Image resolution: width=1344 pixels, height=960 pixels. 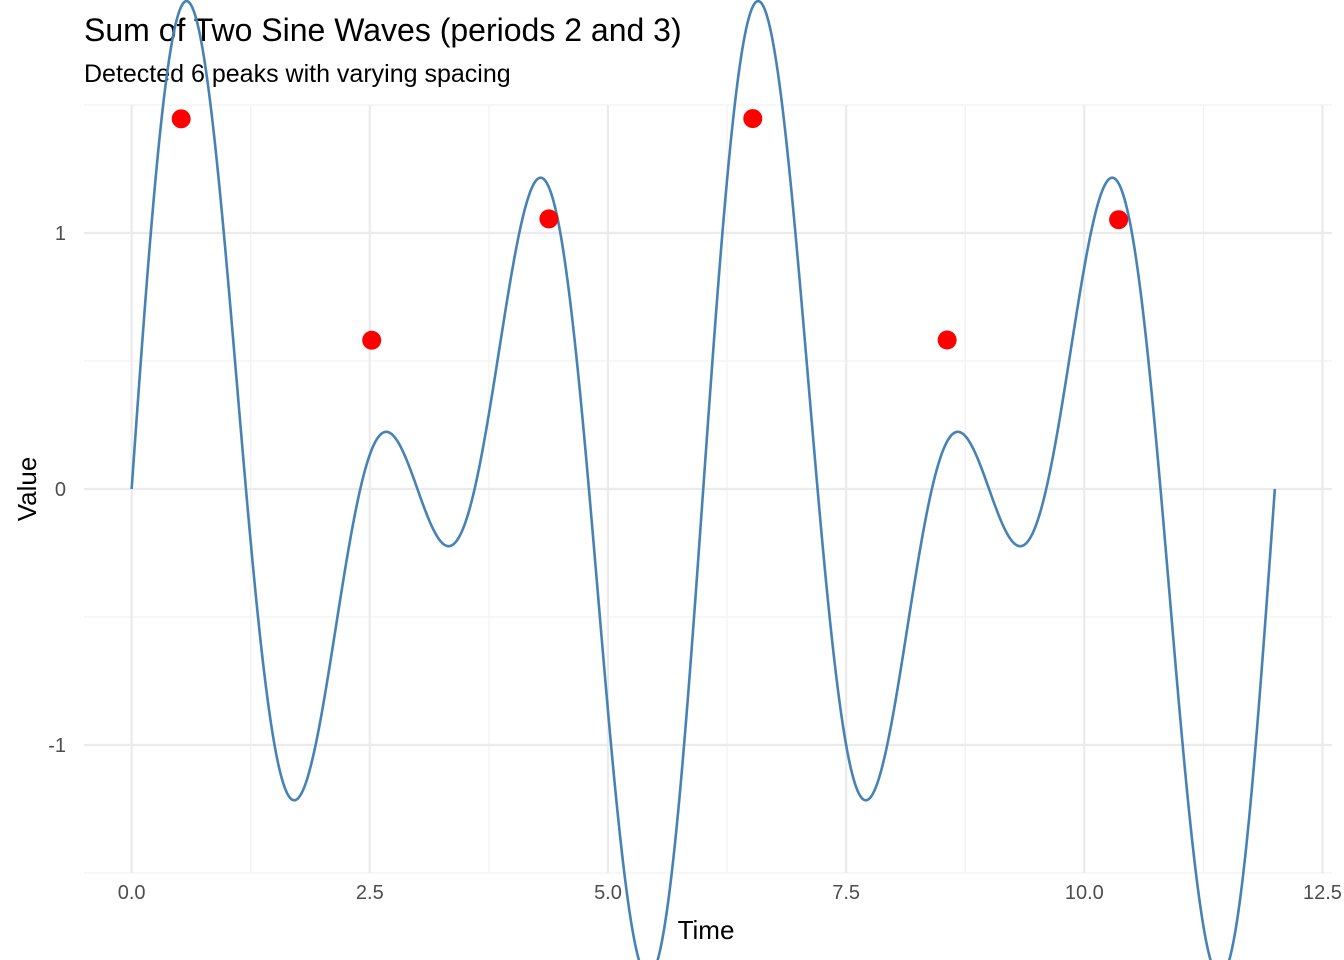 What do you see at coordinates (383, 30) in the screenshot?
I see `chart-title: Sum of Two Sine Waves (periods 2 and 3)` at bounding box center [383, 30].